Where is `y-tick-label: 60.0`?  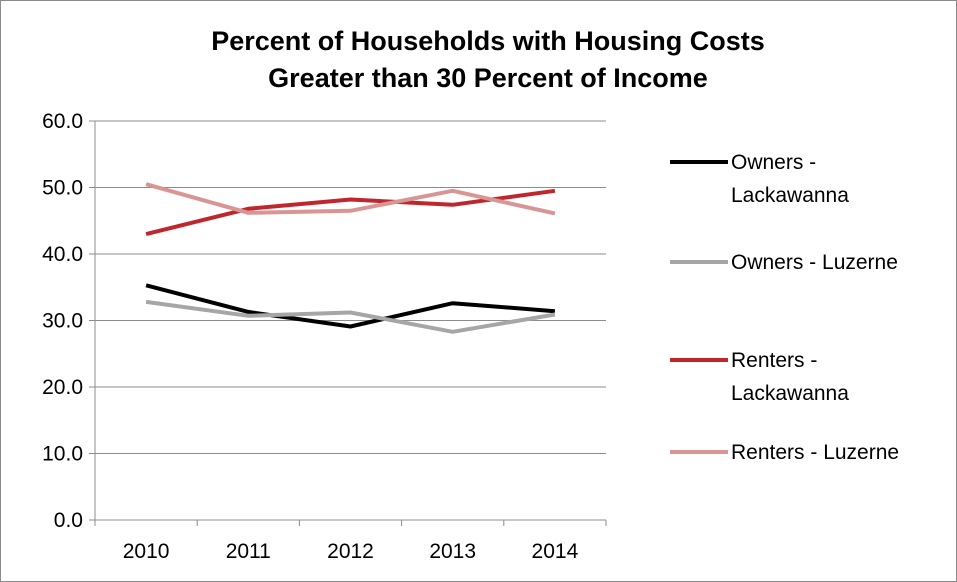
y-tick-label: 60.0 is located at coordinates (62, 121).